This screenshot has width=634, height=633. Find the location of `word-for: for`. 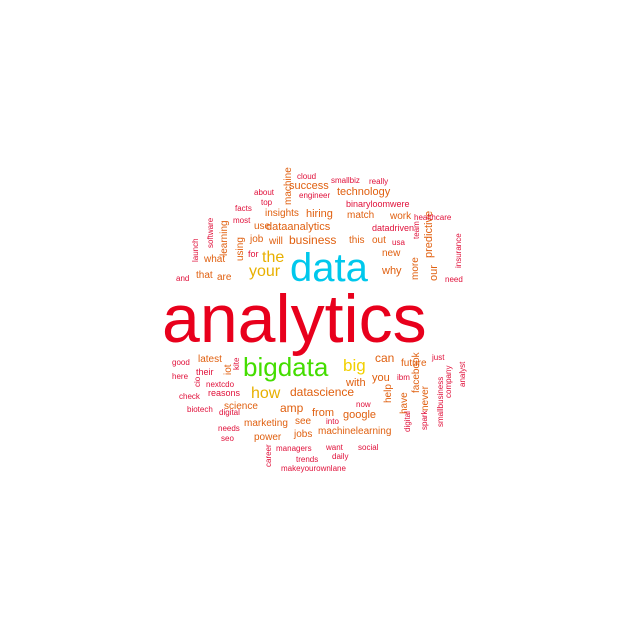

word-for: for is located at coordinates (253, 254).